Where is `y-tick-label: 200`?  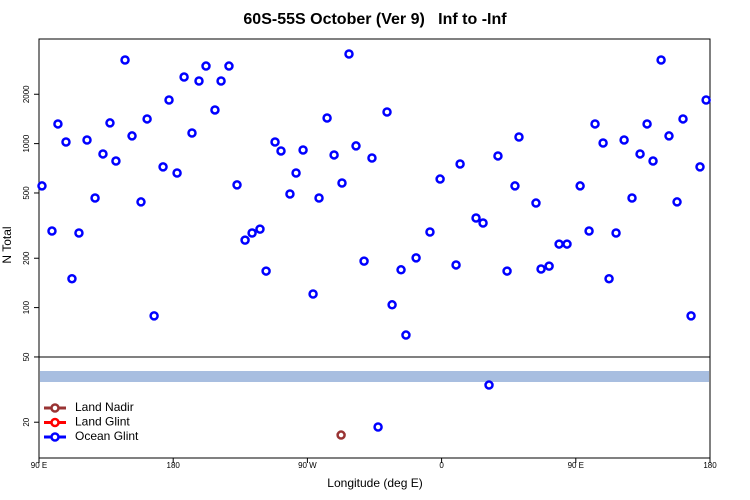 y-tick-label: 200 is located at coordinates (26, 258).